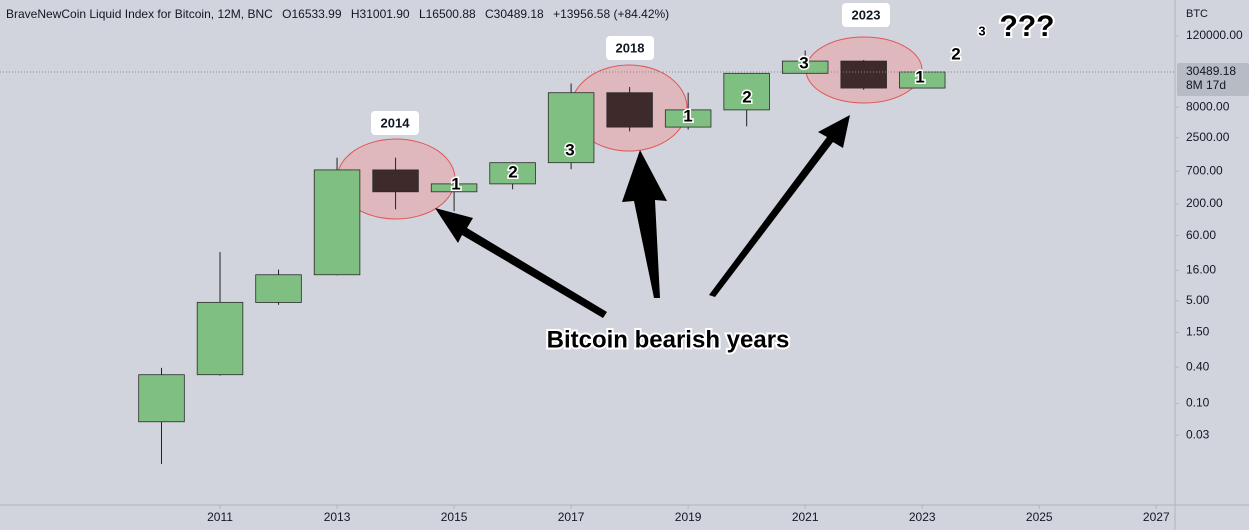  I want to click on y-tick-label: 200.00, so click(1204, 203).